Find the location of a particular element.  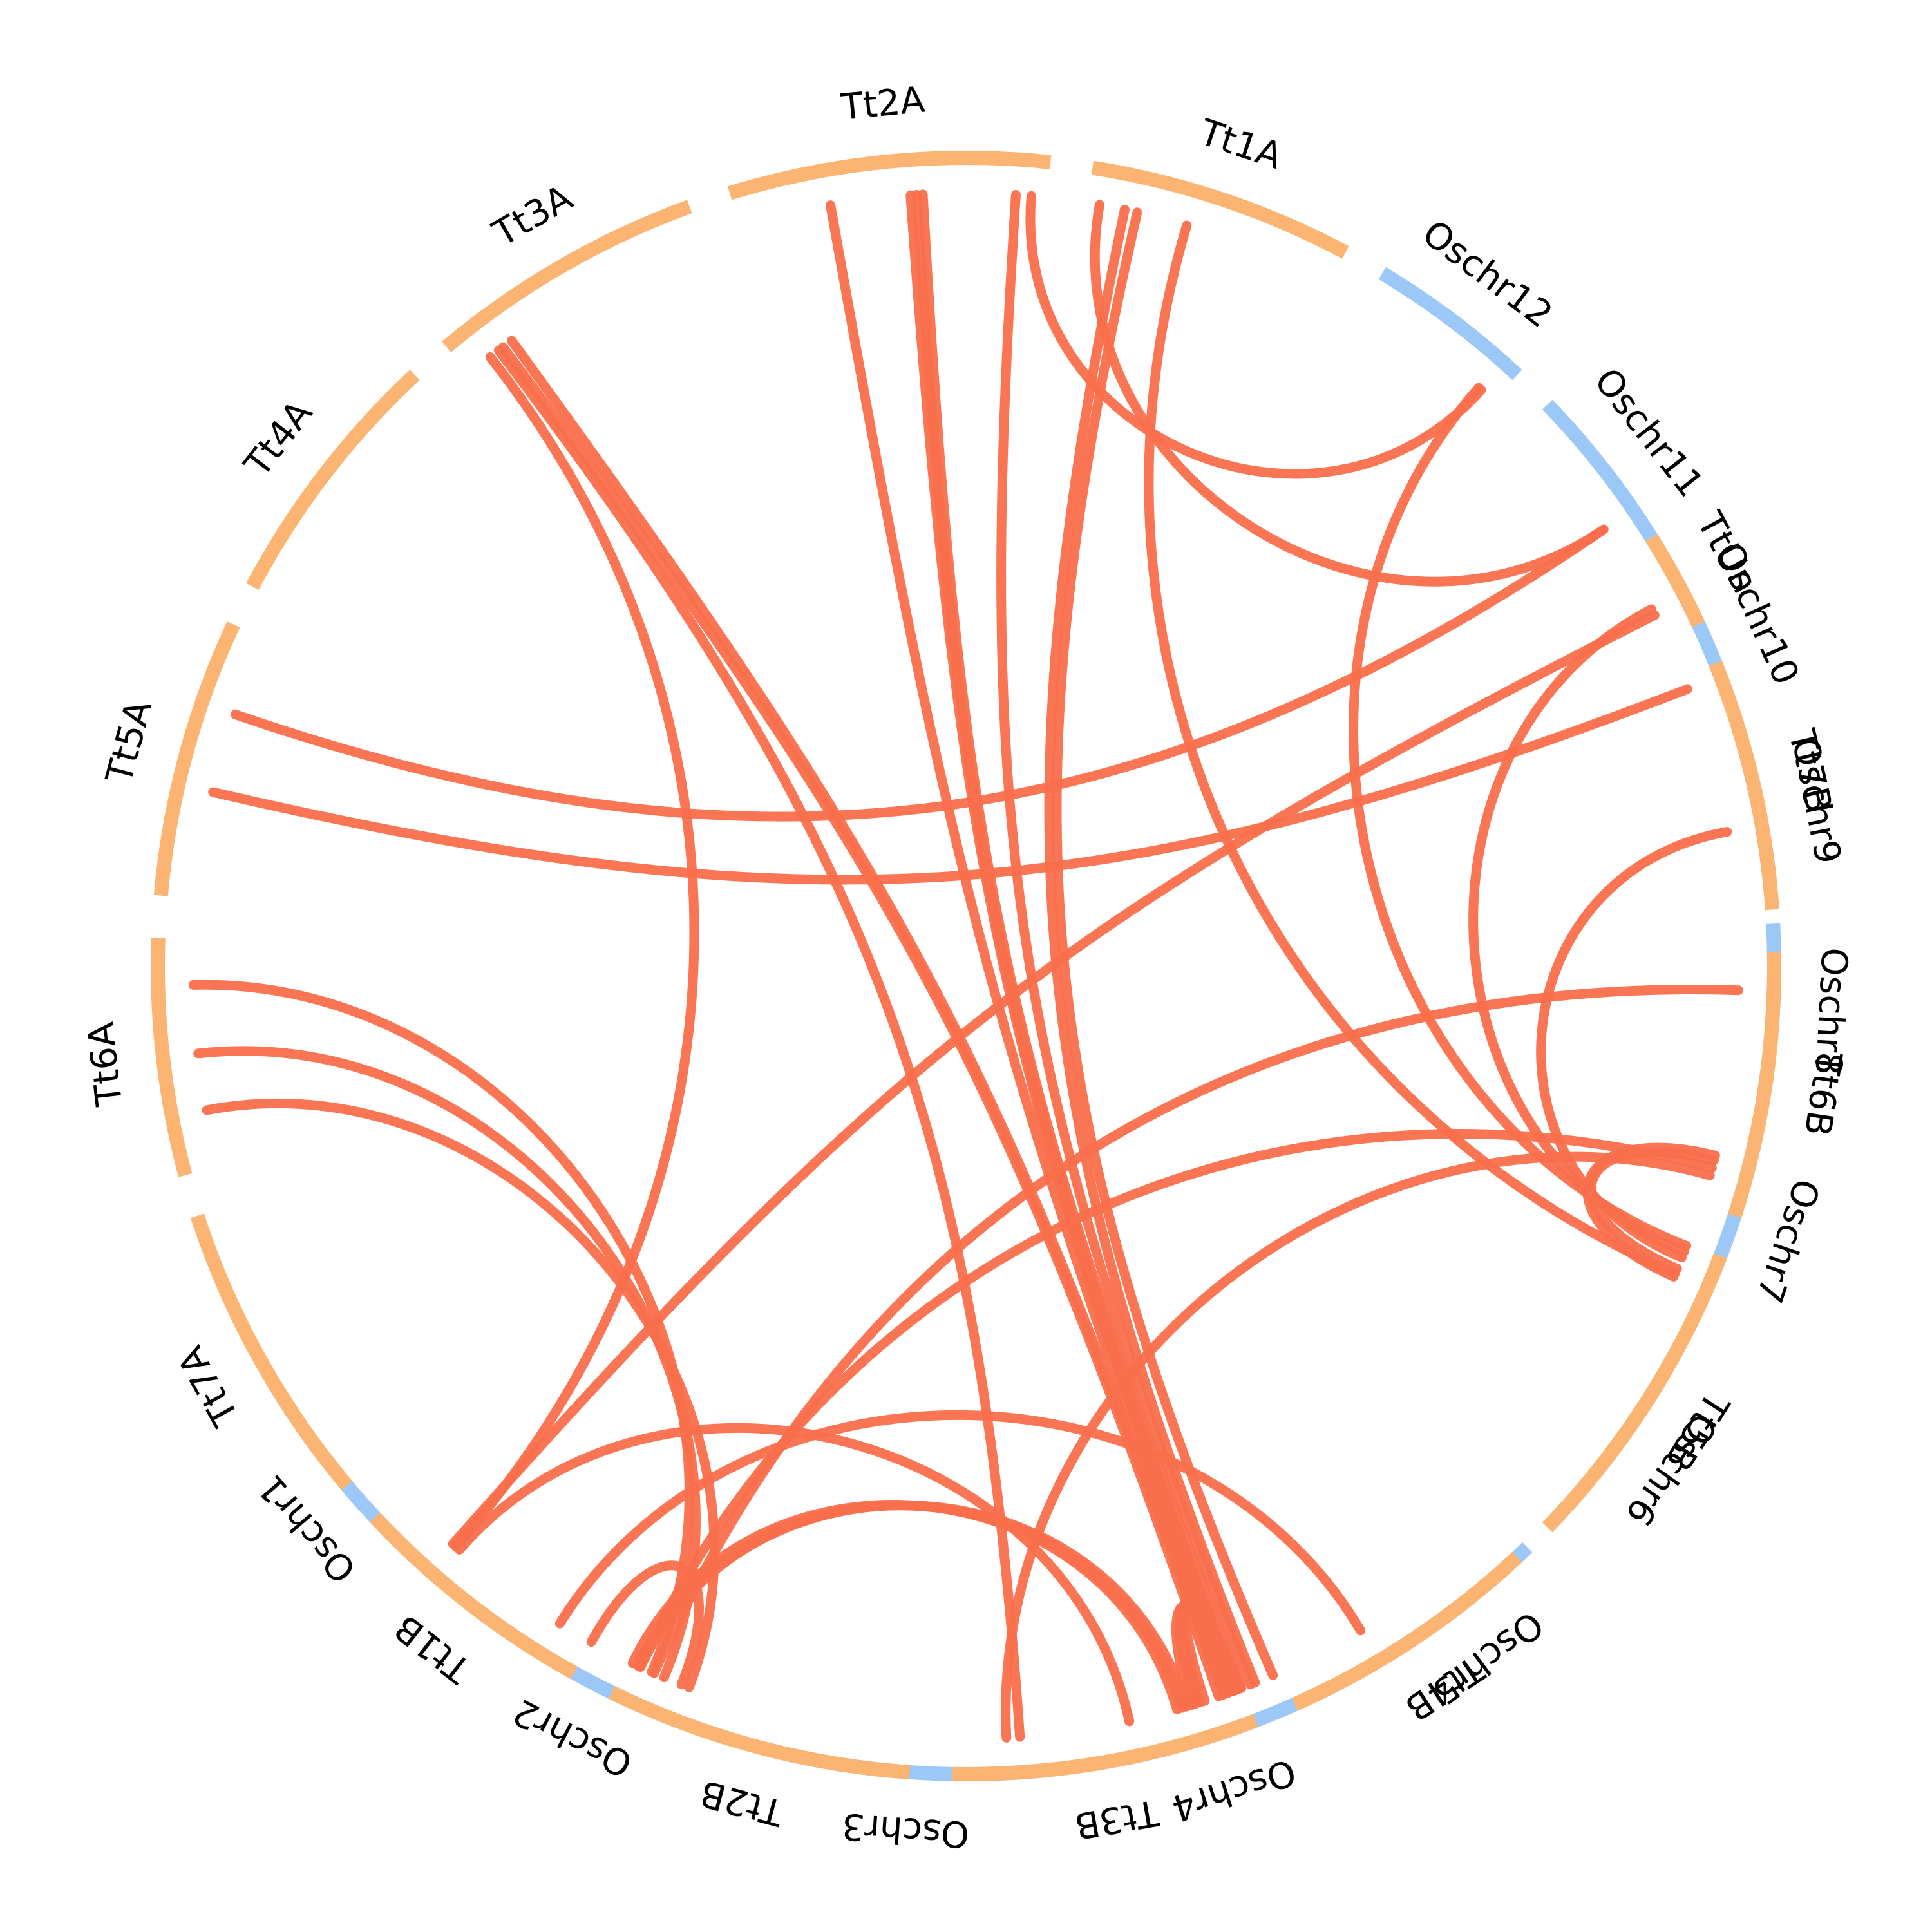

synteny-link-oschr1-tt3a is located at coordinates (575, 951).